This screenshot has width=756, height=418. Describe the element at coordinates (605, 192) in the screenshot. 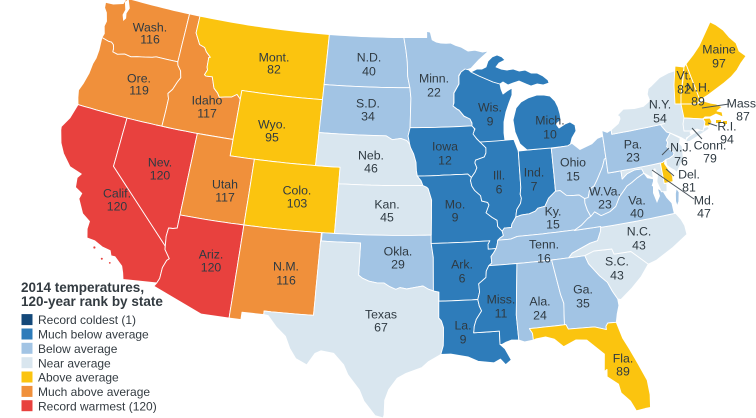

I see `svg-text: W.Va.` at that location.